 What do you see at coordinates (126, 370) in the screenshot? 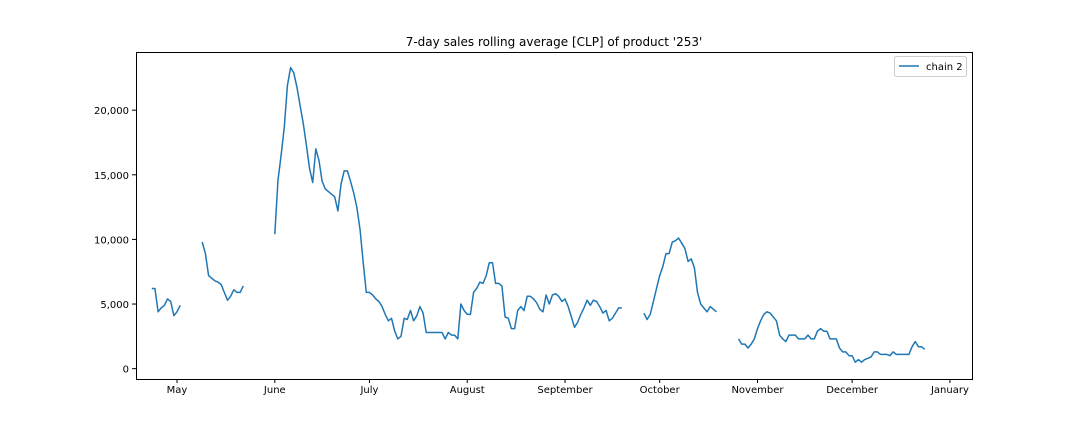
I see `y-tick-label: 0` at bounding box center [126, 370].